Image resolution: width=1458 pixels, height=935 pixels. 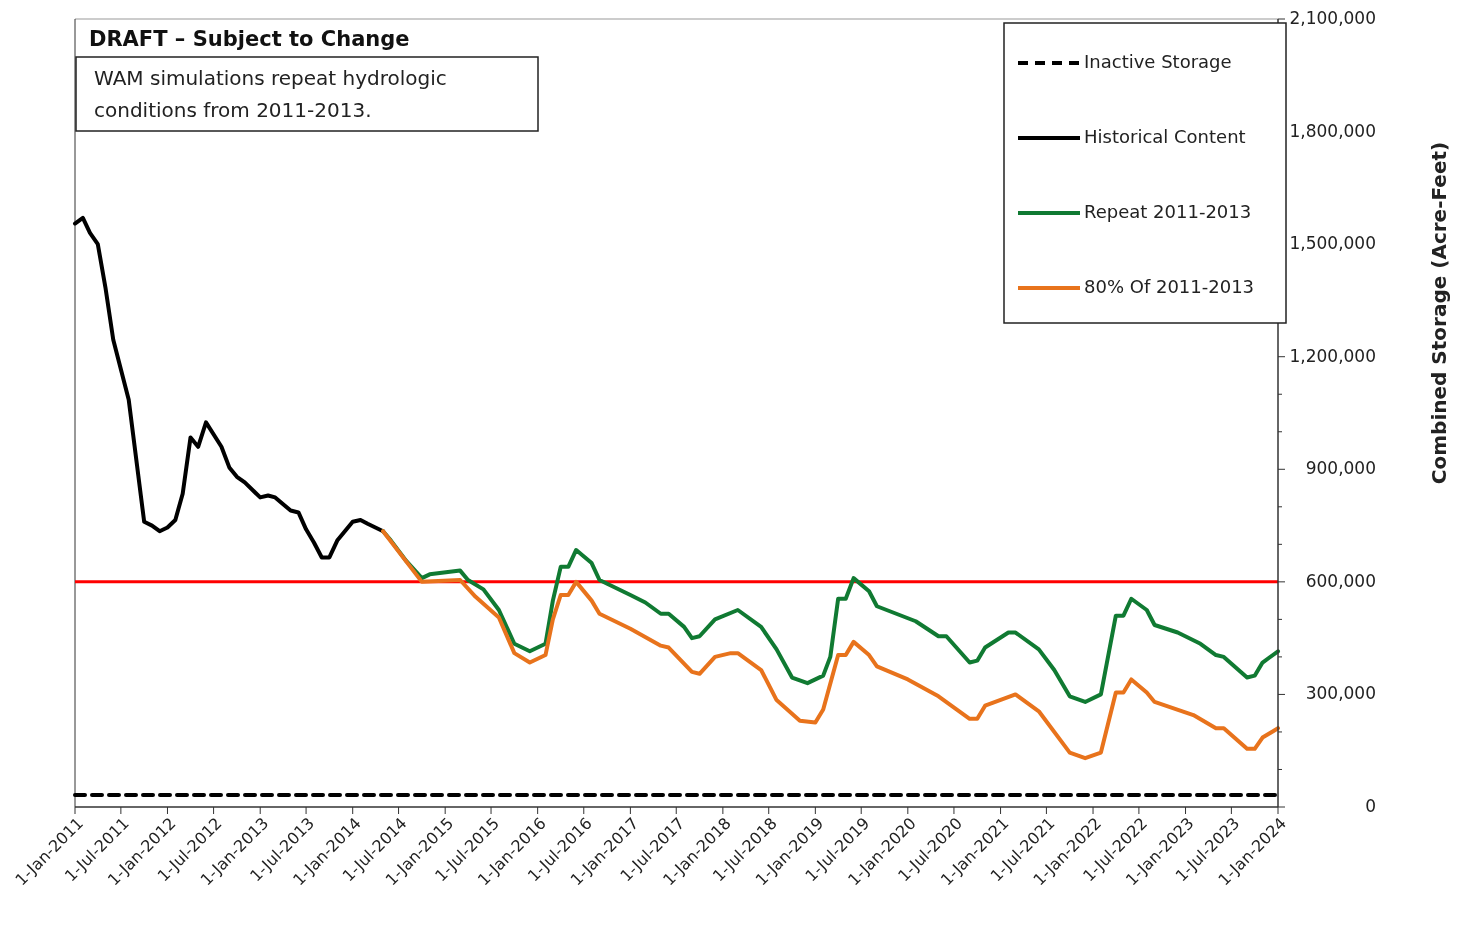 I want to click on y-tick-label: 0, so click(x=1370, y=806).